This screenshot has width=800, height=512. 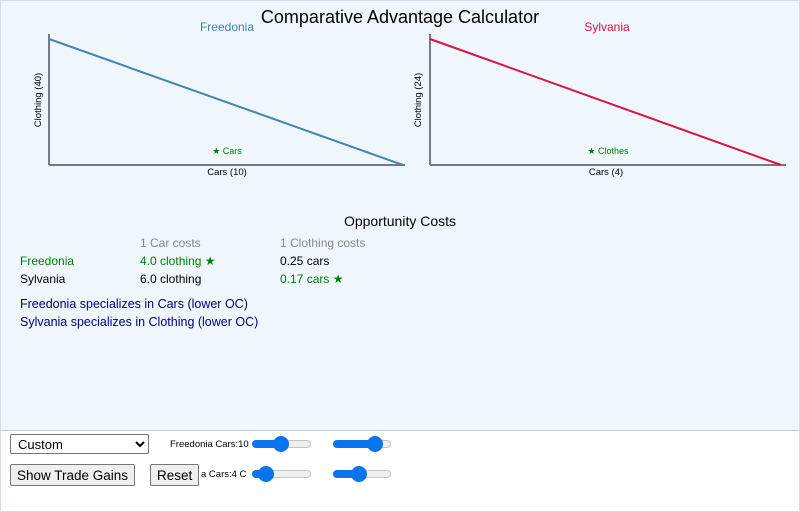 What do you see at coordinates (226, 102) in the screenshot?
I see `freedonia-ppf-line` at bounding box center [226, 102].